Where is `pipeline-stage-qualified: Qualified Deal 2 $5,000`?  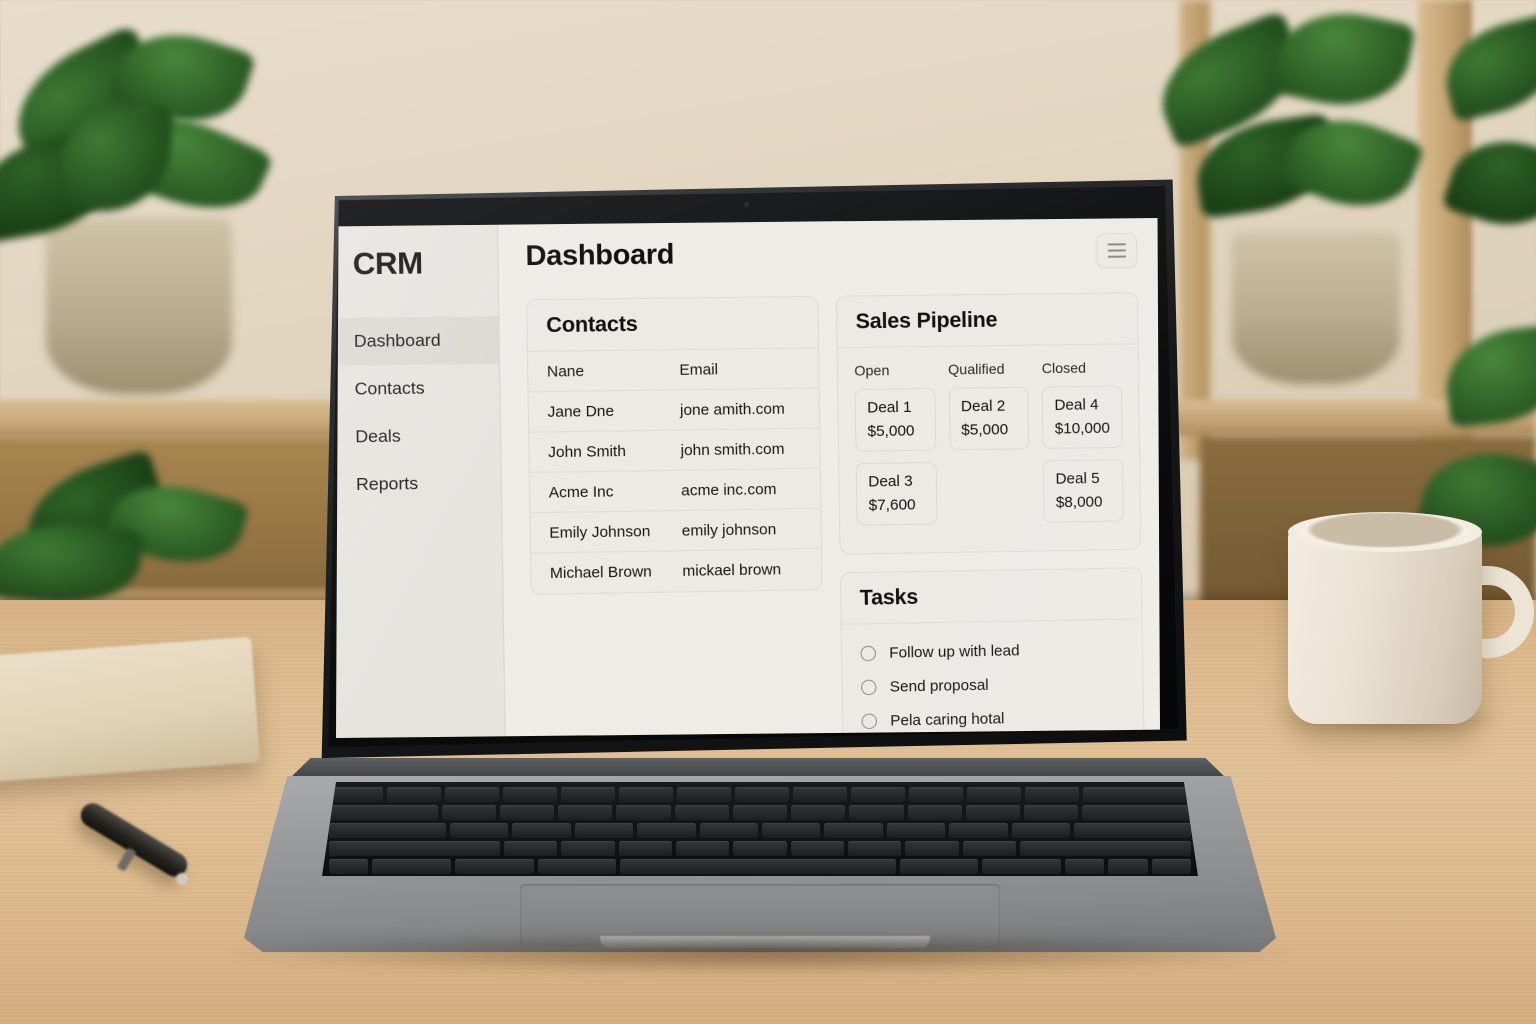 pipeline-stage-qualified: Qualified Deal 2 $5,000 is located at coordinates (989, 447).